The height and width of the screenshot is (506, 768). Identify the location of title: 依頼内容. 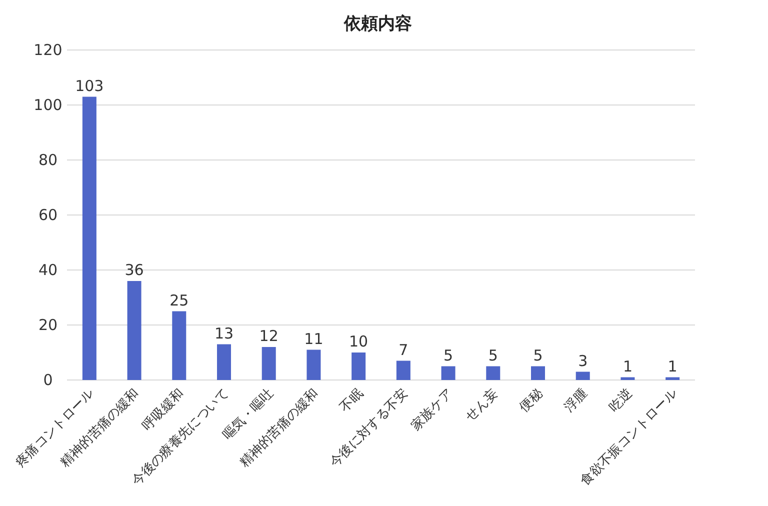
(378, 24).